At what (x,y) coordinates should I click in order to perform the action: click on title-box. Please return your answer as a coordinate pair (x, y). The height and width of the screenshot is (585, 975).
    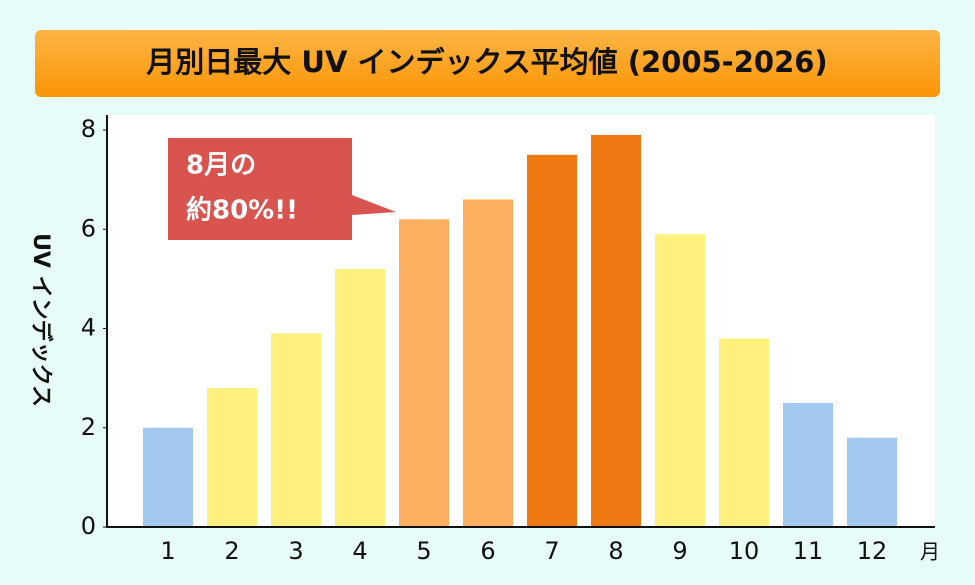
    Looking at the image, I should click on (487, 63).